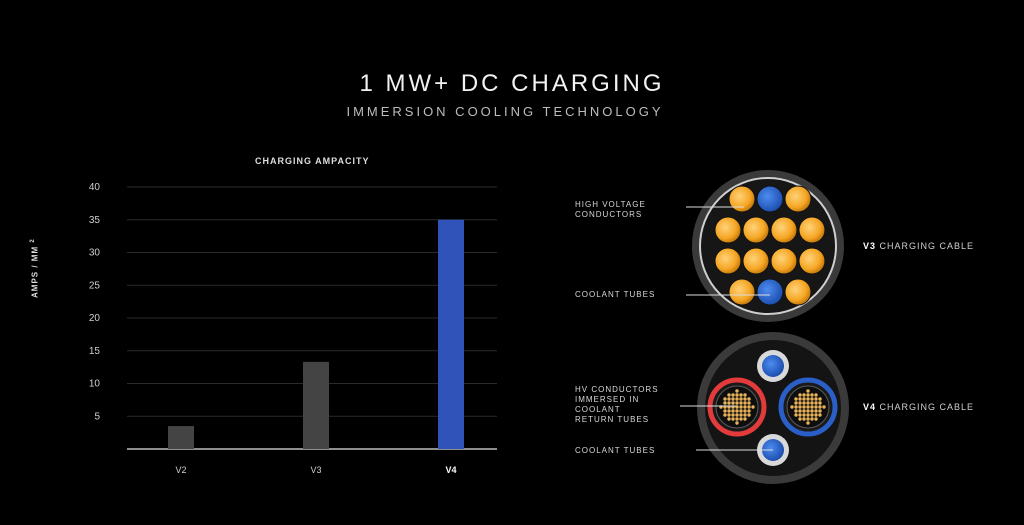 This screenshot has height=525, width=1024. I want to click on v3-cable-cross-section, so click(768, 246).